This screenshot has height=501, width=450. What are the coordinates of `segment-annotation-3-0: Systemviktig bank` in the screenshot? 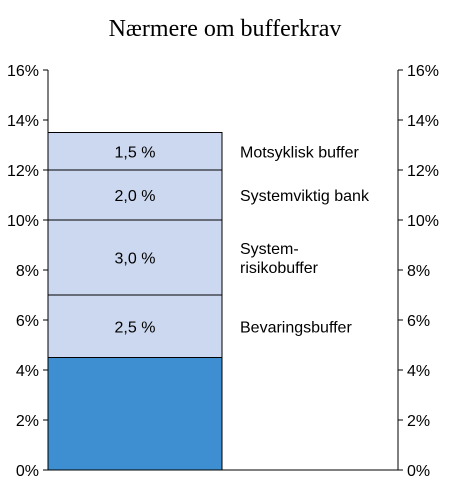 It's located at (305, 196).